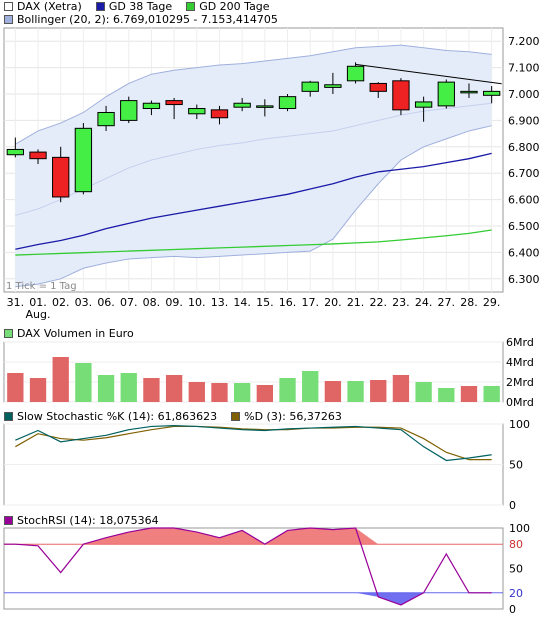 The image size is (545, 618). Describe the element at coordinates (520, 342) in the screenshot. I see `volume-tick-label: 6Mrd` at that location.